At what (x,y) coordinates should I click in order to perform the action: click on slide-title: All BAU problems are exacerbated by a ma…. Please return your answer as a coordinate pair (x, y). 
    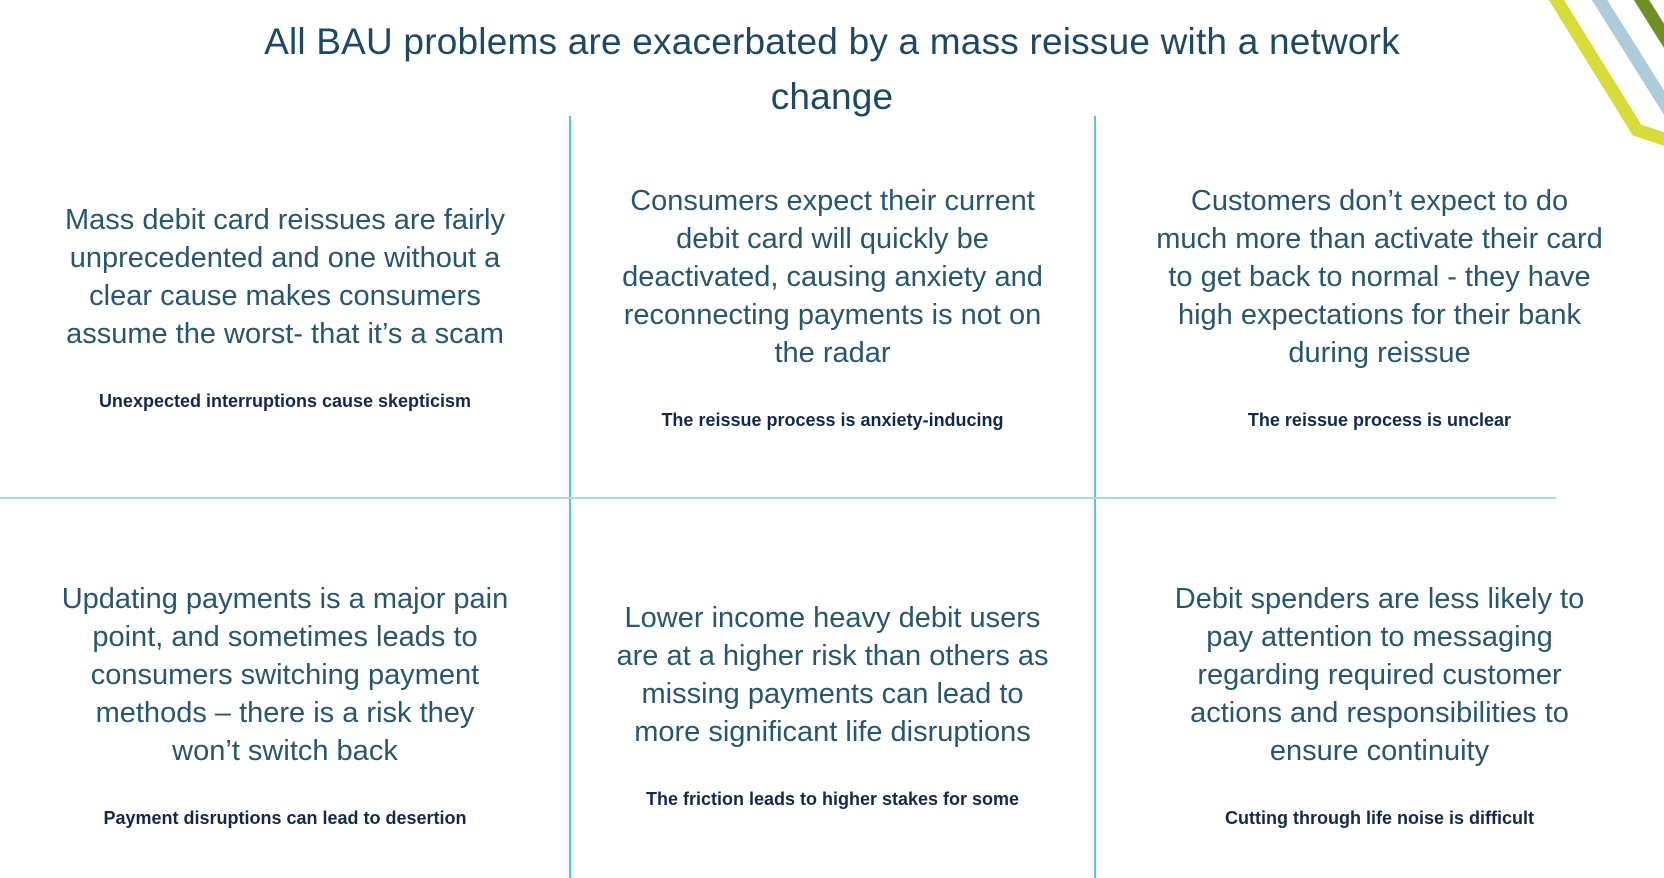
    Looking at the image, I should click on (832, 69).